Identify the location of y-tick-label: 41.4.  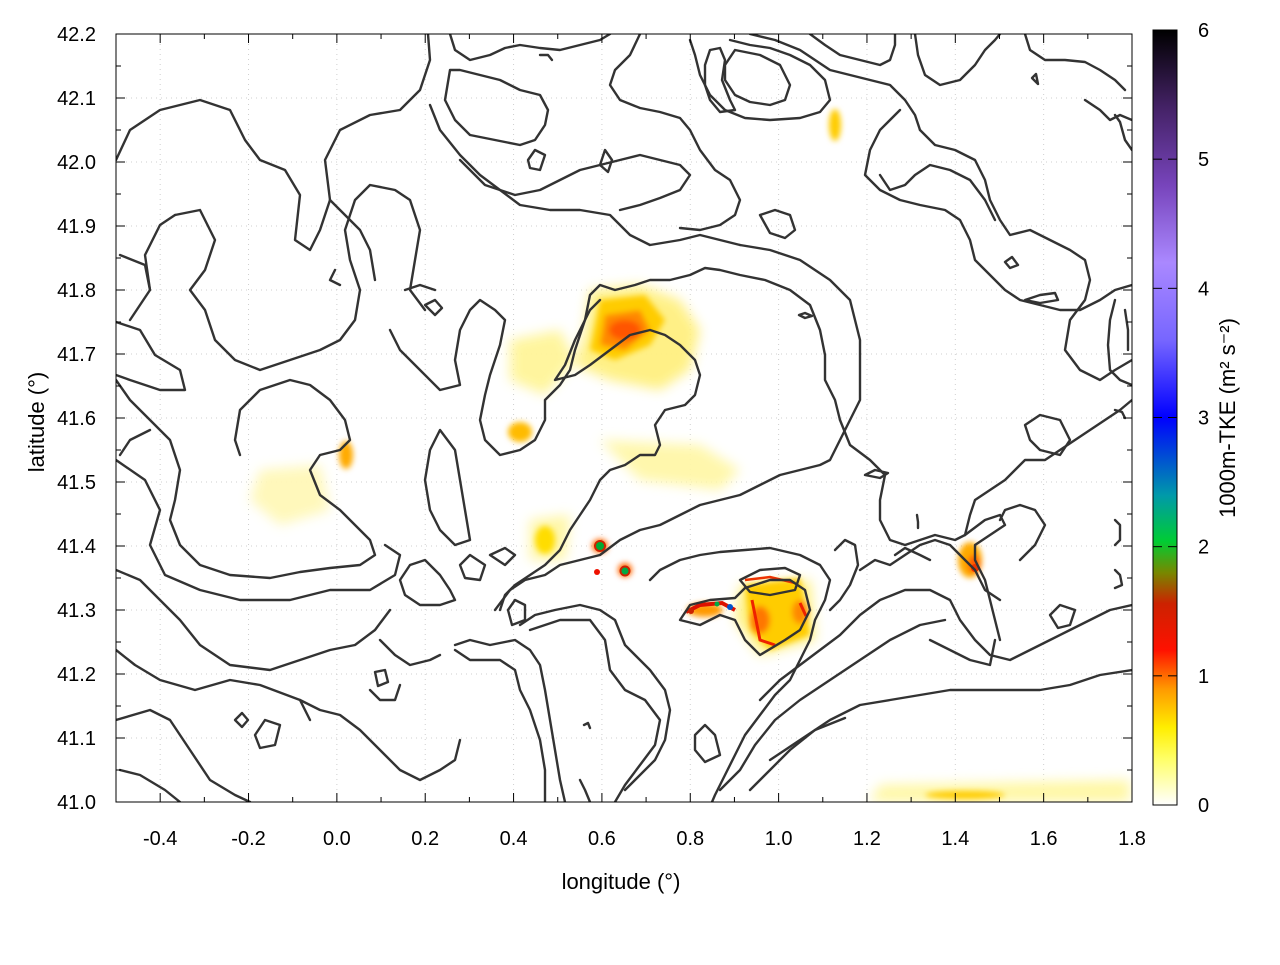
(76, 547).